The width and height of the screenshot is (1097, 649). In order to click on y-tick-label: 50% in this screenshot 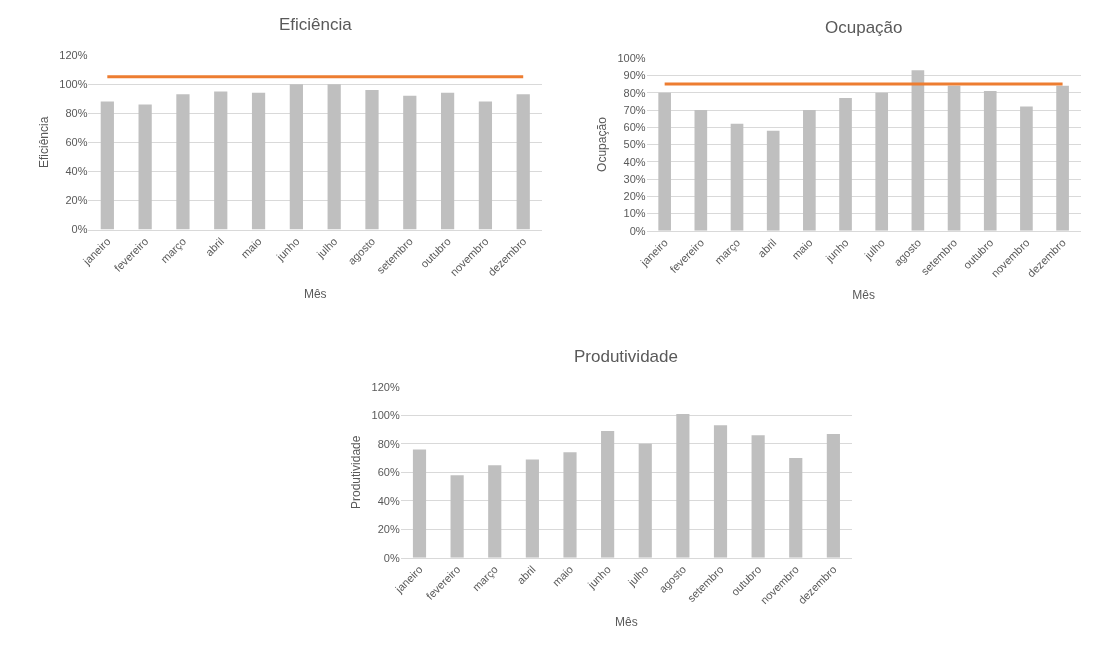, I will do `click(634, 144)`.